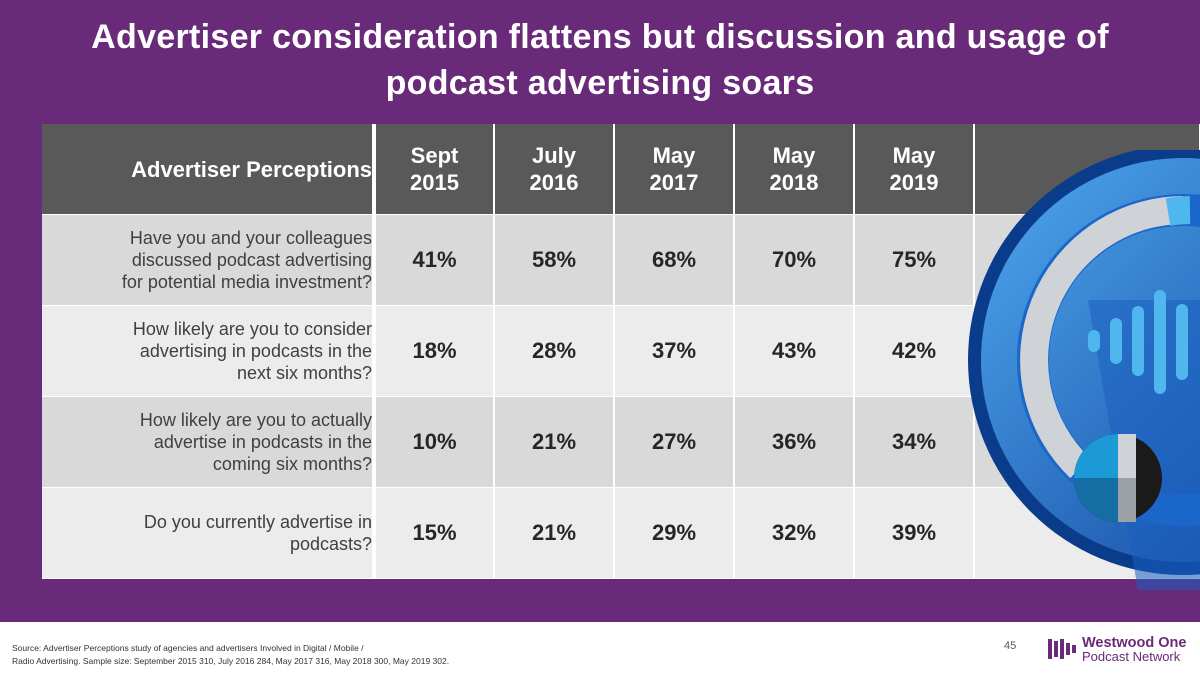  Describe the element at coordinates (554, 351) in the screenshot. I see `row-value: 28%` at that location.